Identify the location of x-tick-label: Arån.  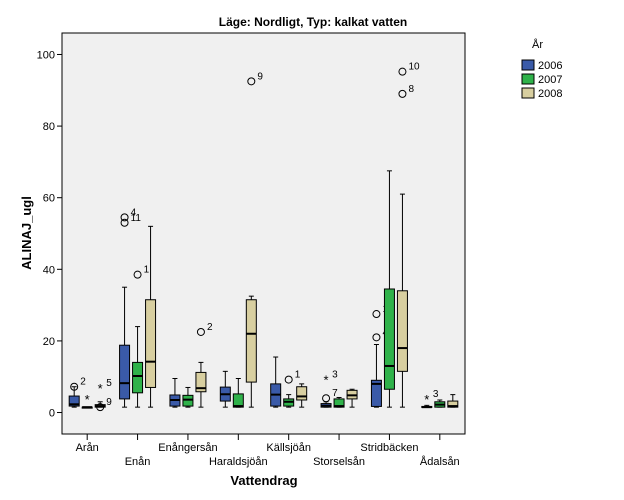
(87, 448).